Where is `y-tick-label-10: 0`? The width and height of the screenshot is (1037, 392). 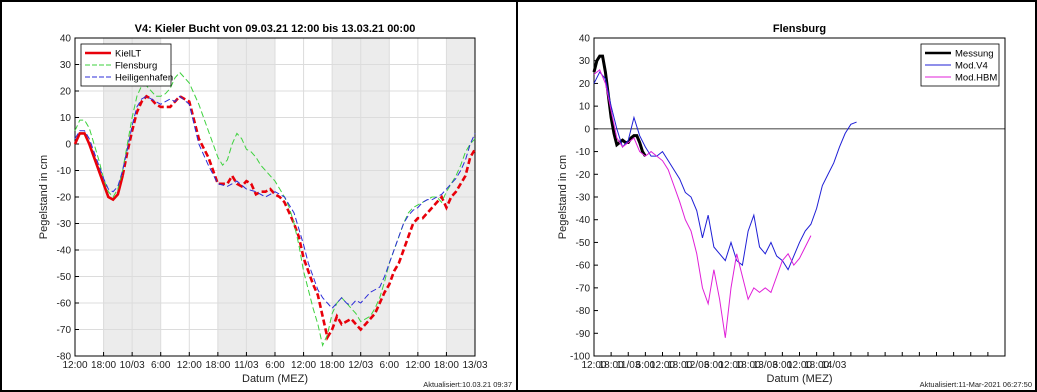 y-tick-label-10: 0 is located at coordinates (587, 129).